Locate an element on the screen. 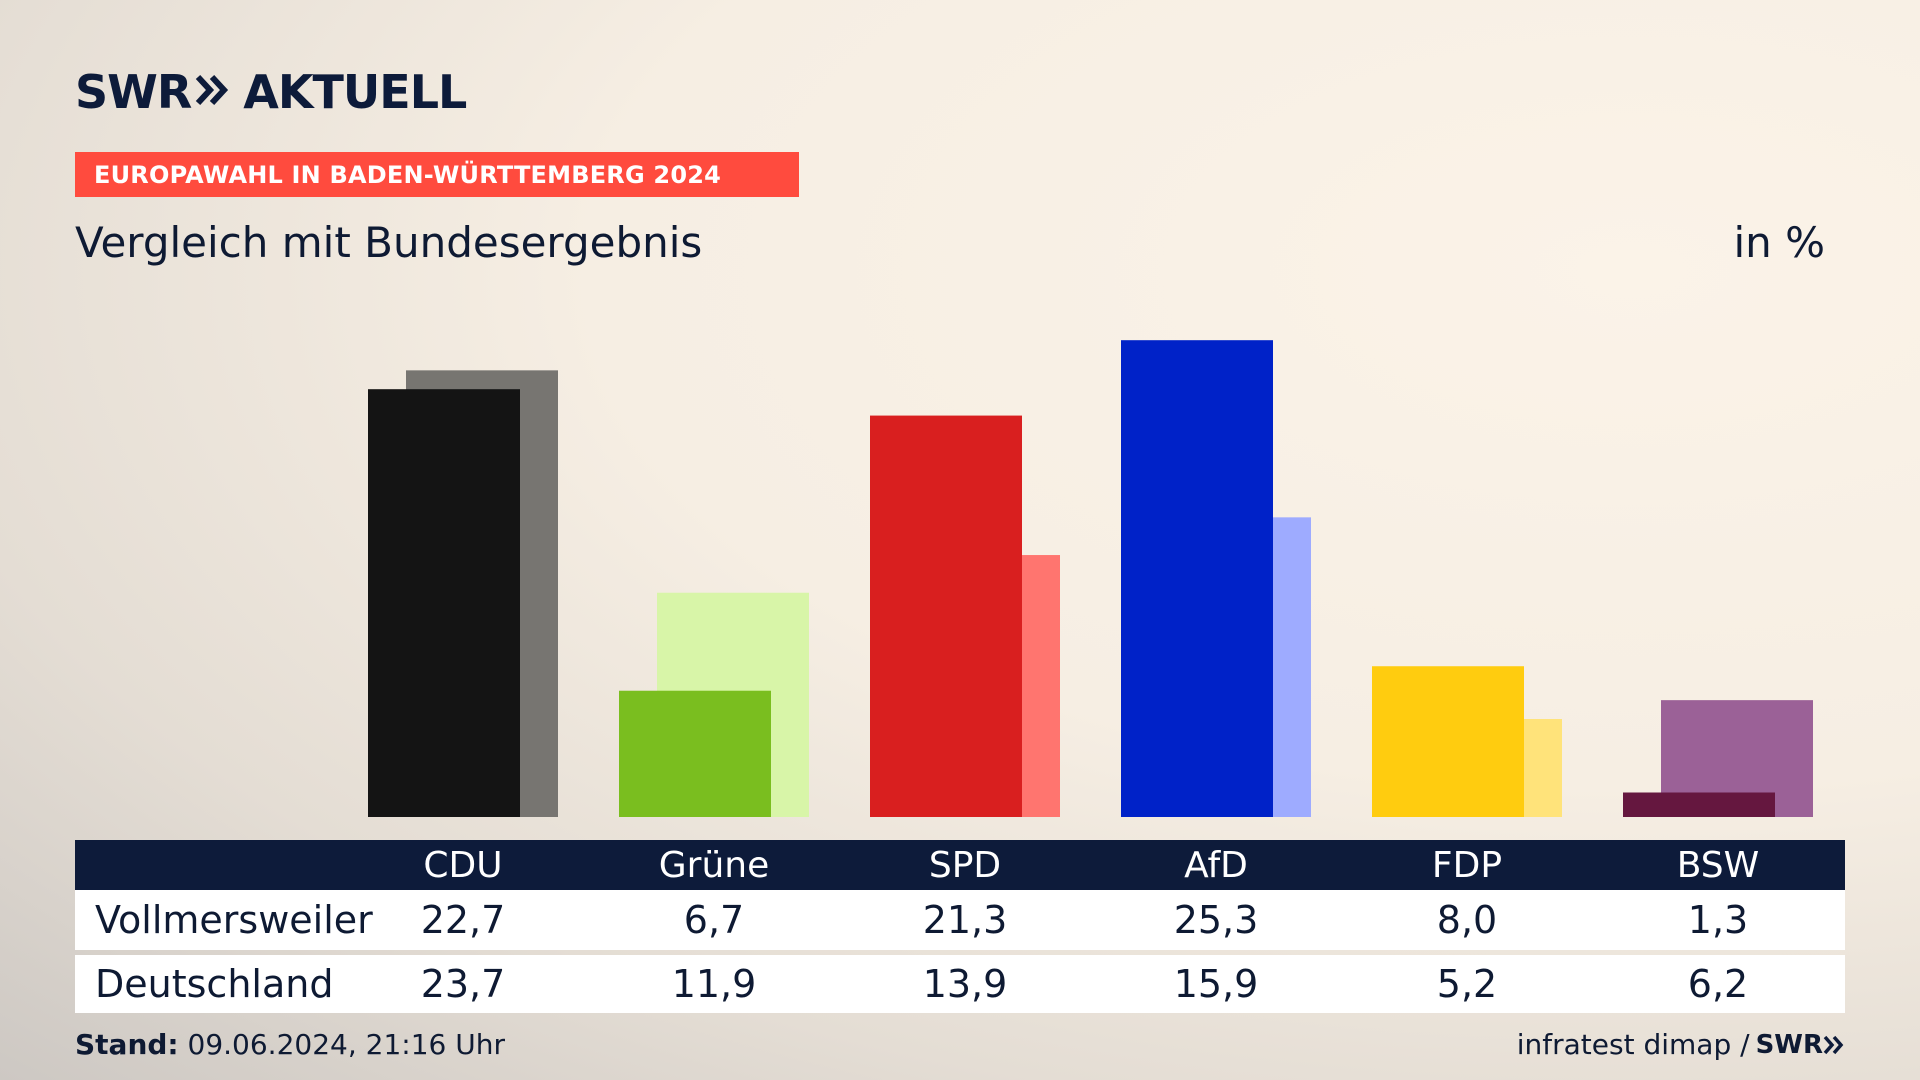 The width and height of the screenshot is (1920, 1080). table-row: Vollmersweiler 22,7 6,7 21,3 25,3 8,0 1,3 is located at coordinates (960, 920).